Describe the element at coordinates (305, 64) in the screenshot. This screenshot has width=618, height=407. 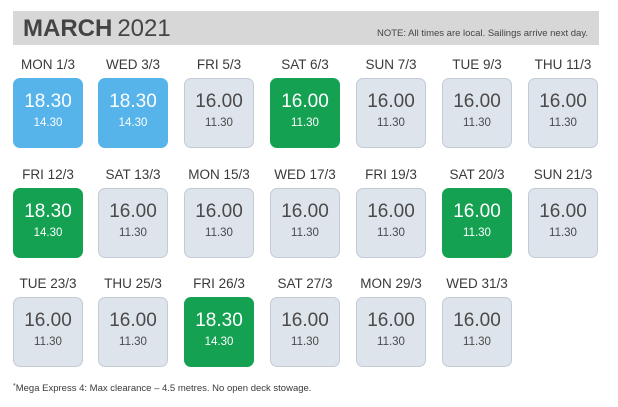
I see `sailing-day-label: SAT 6/3` at that location.